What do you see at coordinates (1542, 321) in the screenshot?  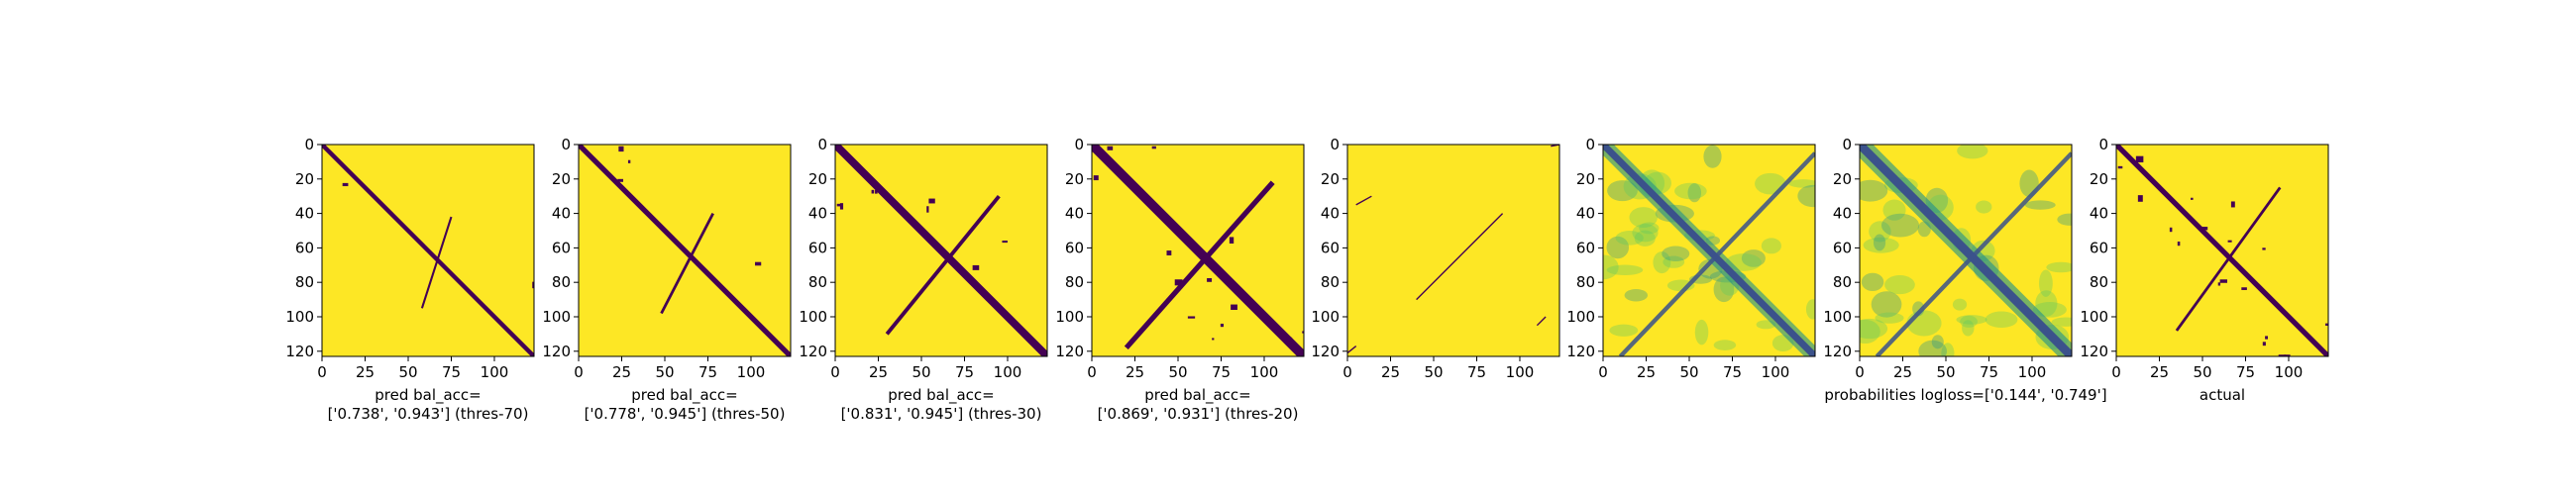 I see `heatmap-thin-line` at bounding box center [1542, 321].